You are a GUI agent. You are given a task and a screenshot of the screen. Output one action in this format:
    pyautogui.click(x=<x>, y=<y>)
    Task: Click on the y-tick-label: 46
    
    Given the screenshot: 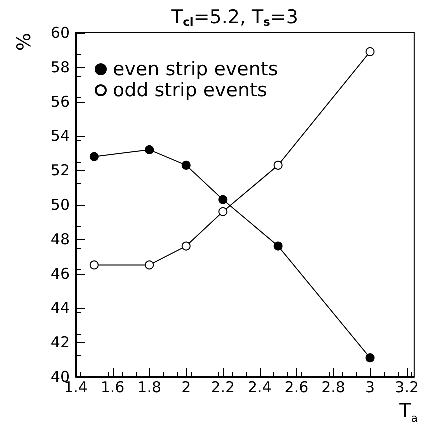 What is the action you would take?
    pyautogui.click(x=60, y=273)
    